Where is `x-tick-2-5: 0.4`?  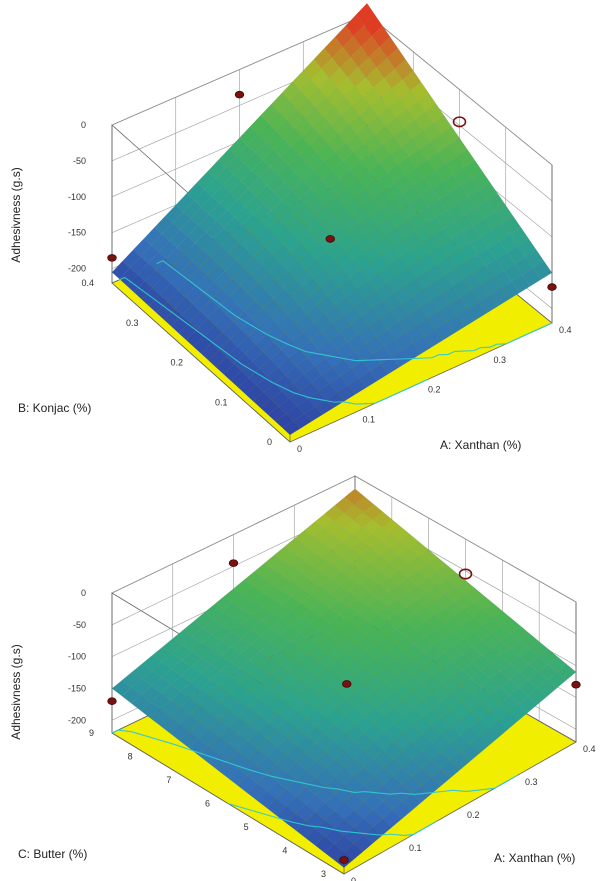
x-tick-2-5: 0.4 is located at coordinates (589, 749).